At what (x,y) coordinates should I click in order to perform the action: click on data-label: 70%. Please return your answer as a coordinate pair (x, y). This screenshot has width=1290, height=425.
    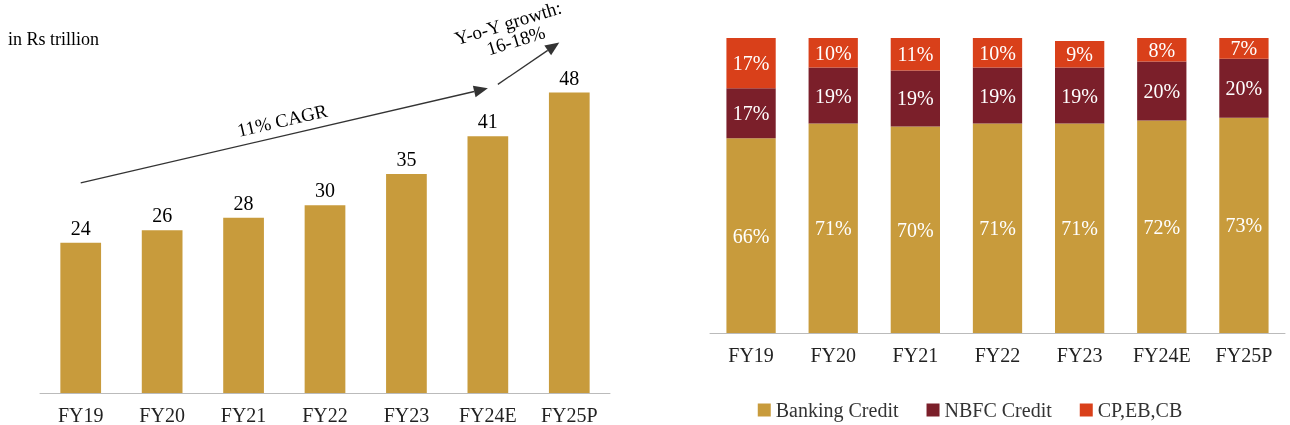
    Looking at the image, I should click on (915, 229).